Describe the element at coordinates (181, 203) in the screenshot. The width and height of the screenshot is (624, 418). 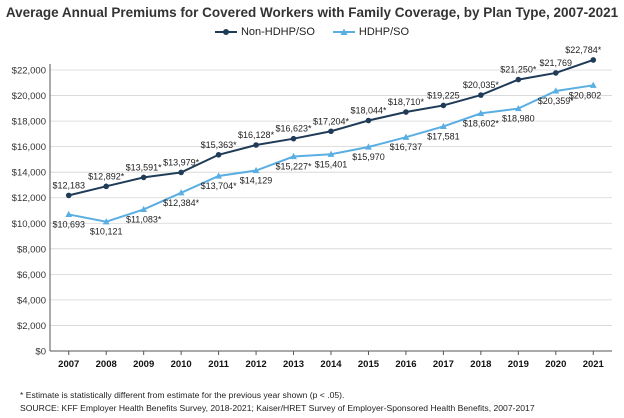
I see `data-label: $12,384*` at that location.